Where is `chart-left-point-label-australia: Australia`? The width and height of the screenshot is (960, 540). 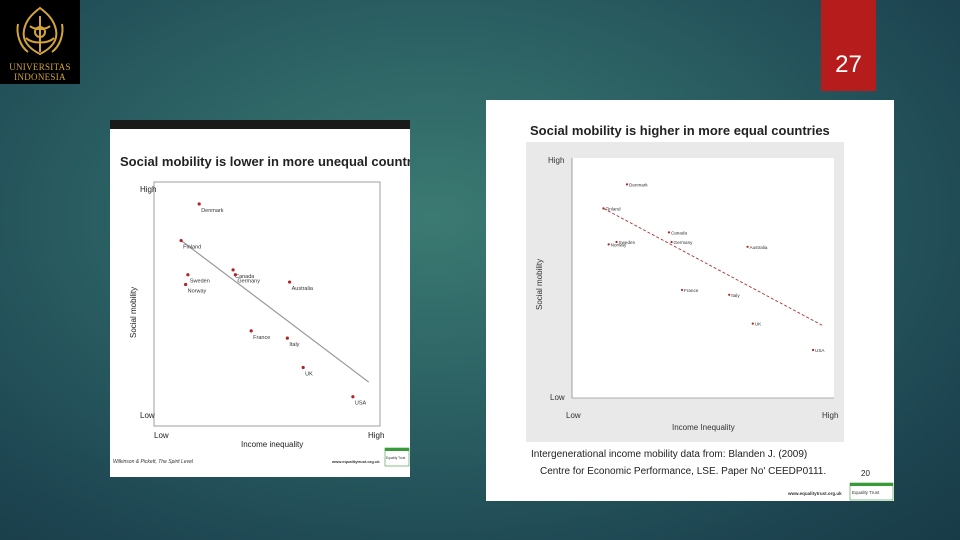 chart-left-point-label-australia: Australia is located at coordinates (303, 289).